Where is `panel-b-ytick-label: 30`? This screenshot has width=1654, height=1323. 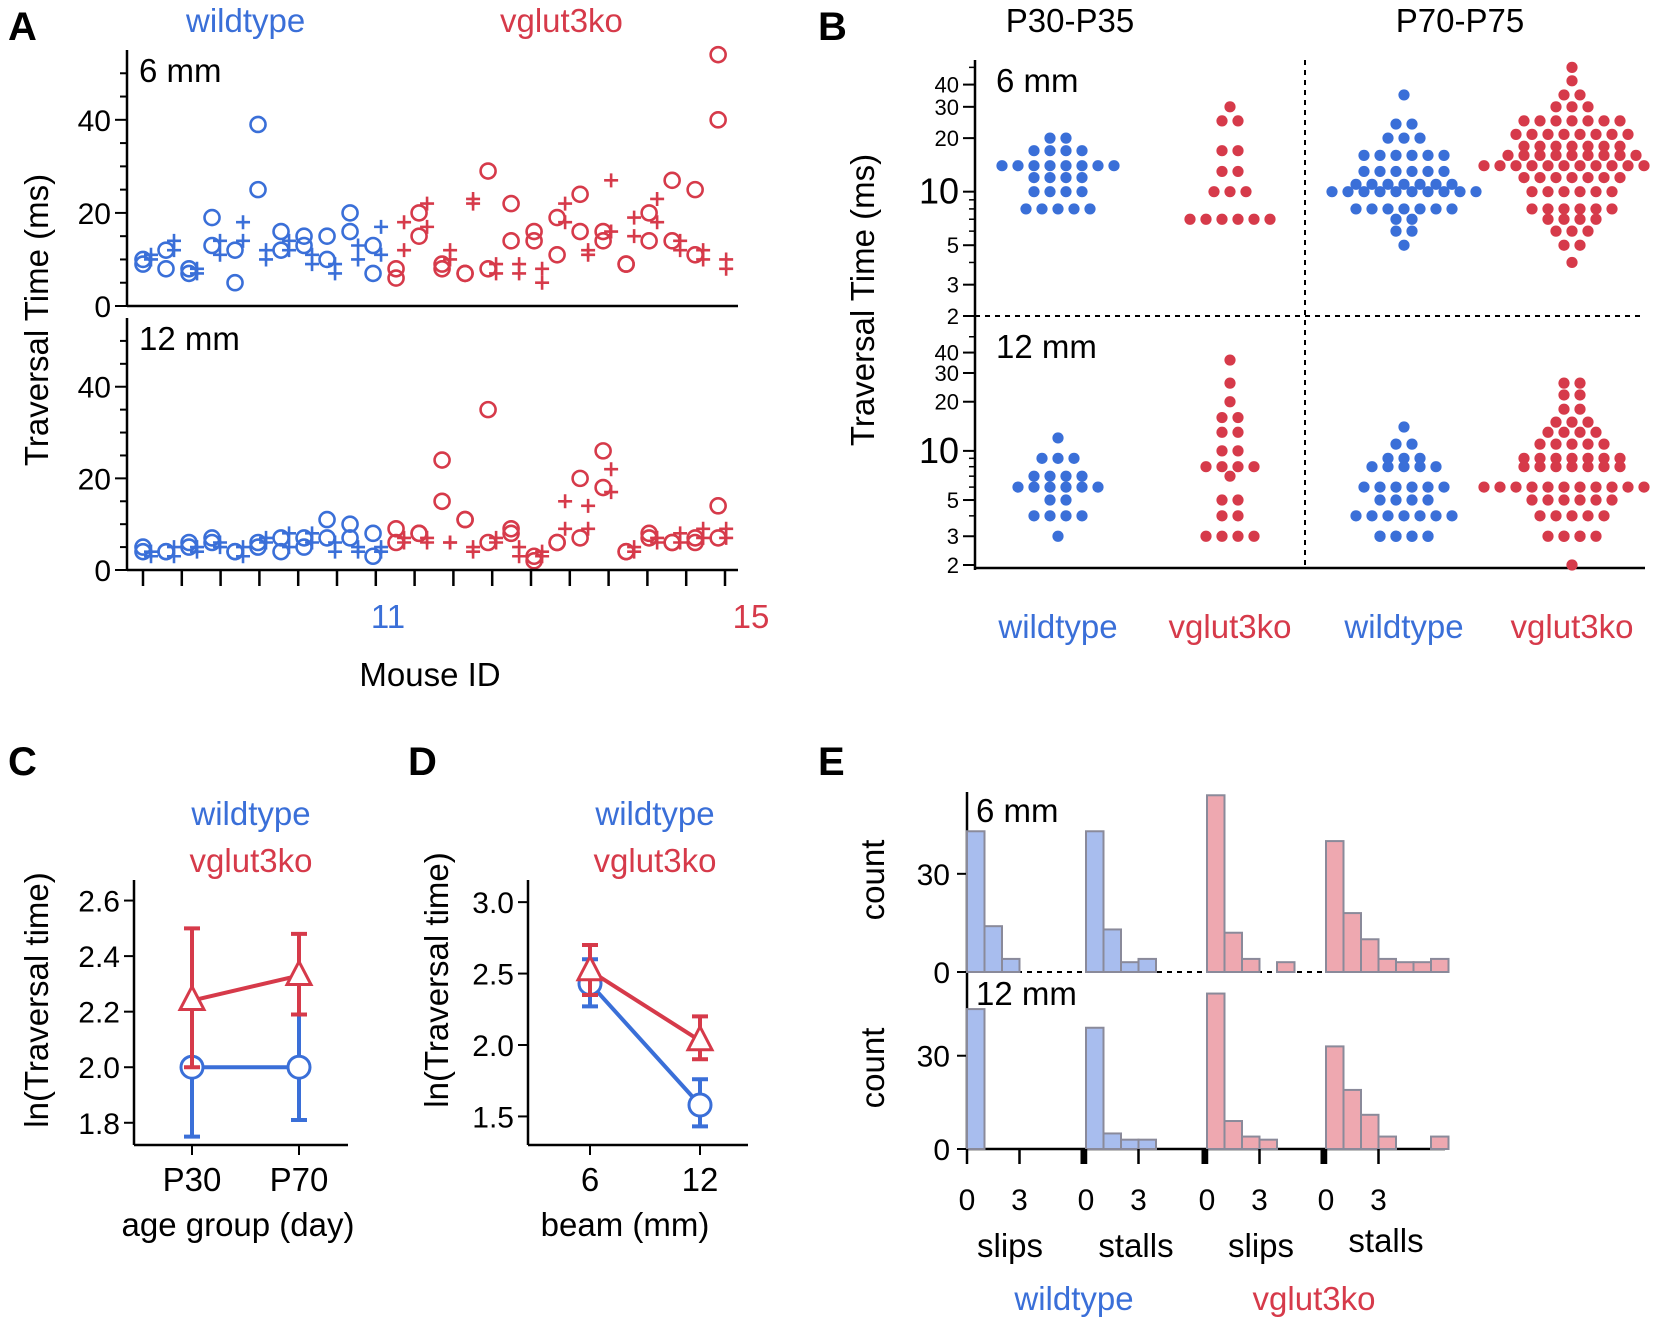
panel-b-ytick-label: 30 is located at coordinates (947, 373).